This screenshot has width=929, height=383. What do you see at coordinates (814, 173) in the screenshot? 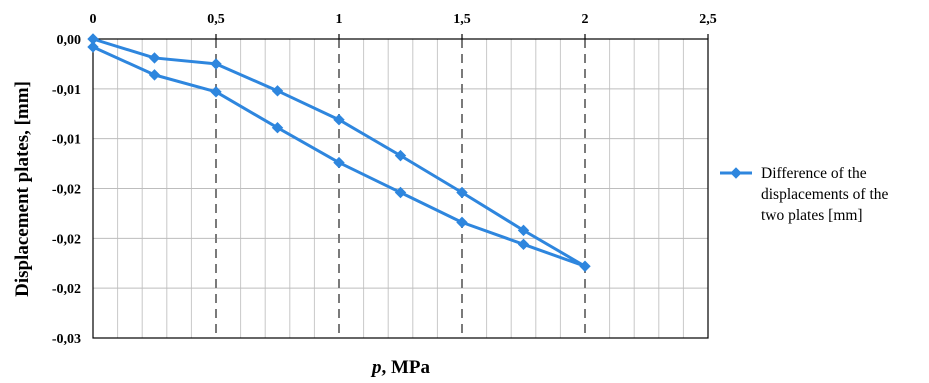
I see `legend-label: Difference of the` at bounding box center [814, 173].